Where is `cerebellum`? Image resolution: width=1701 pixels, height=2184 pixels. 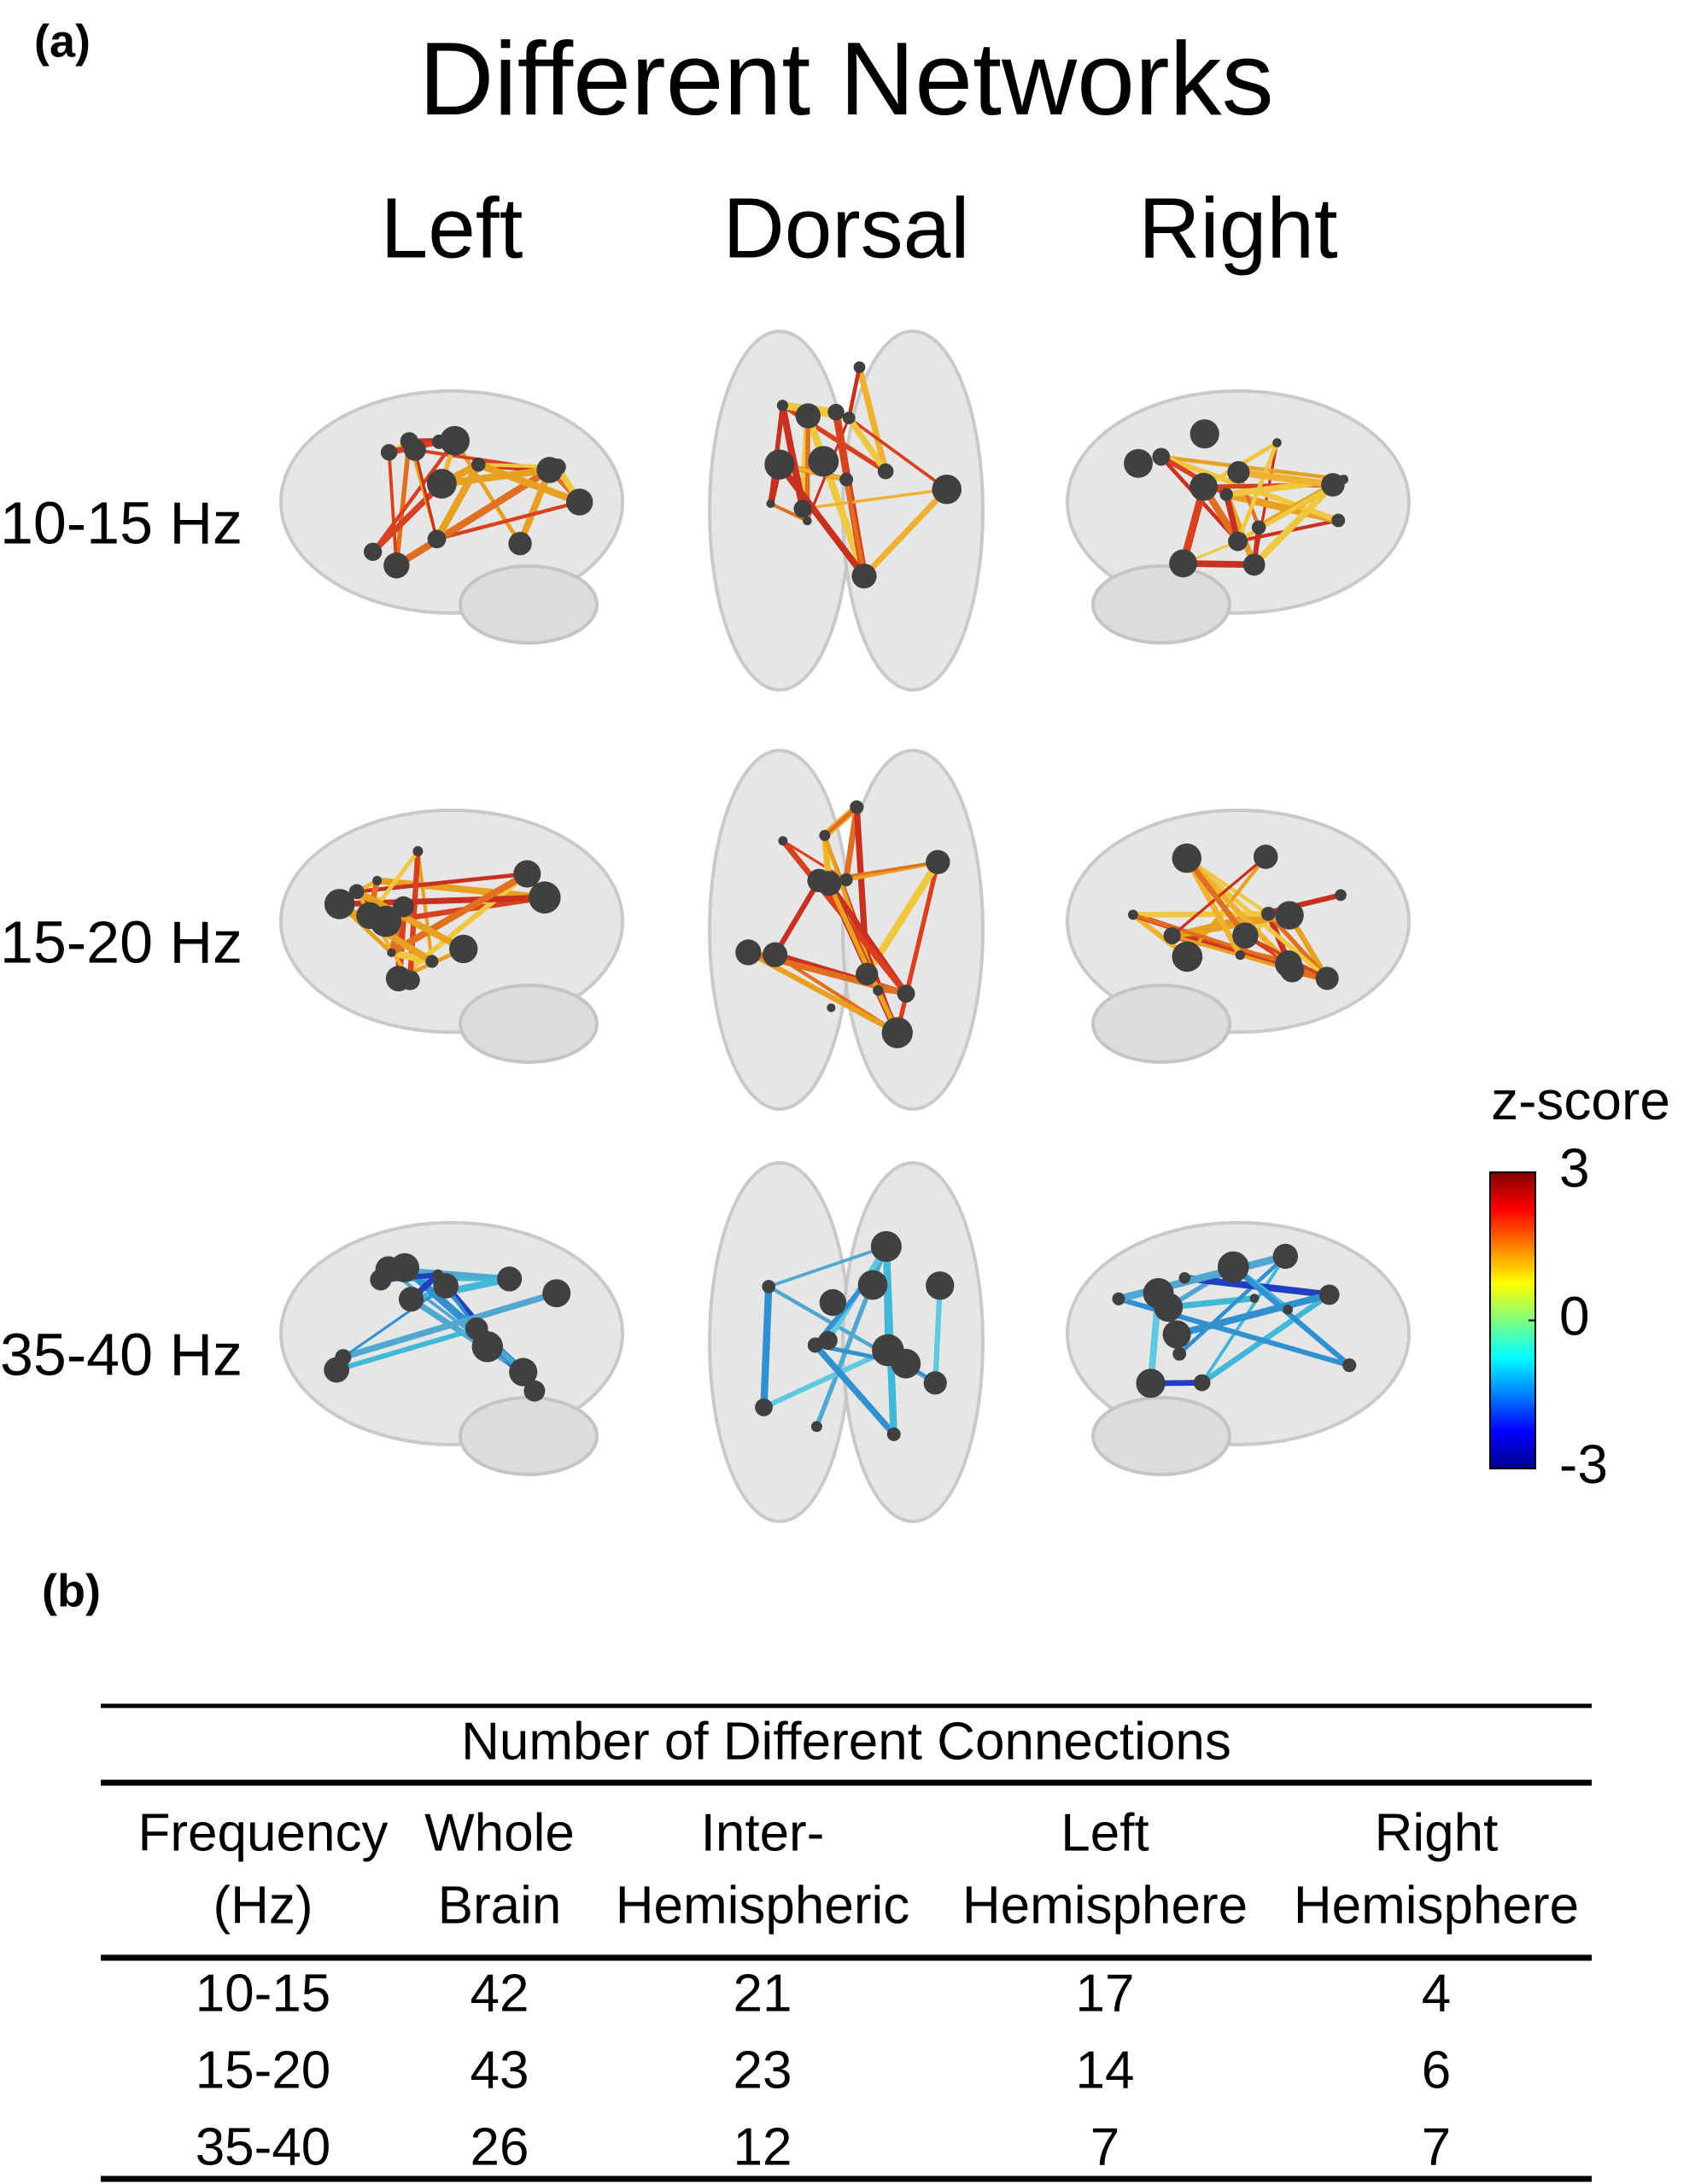
cerebellum is located at coordinates (1161, 1024).